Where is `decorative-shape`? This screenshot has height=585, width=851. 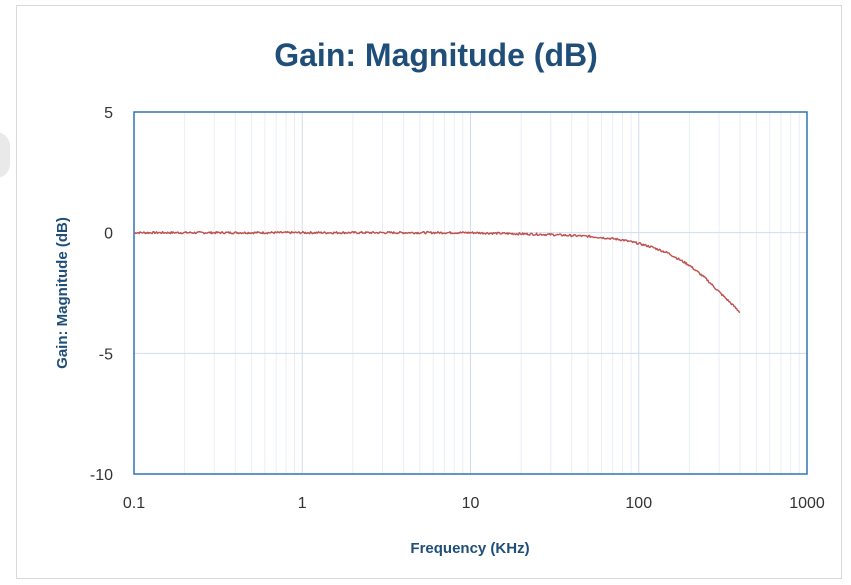 decorative-shape is located at coordinates (5, 155).